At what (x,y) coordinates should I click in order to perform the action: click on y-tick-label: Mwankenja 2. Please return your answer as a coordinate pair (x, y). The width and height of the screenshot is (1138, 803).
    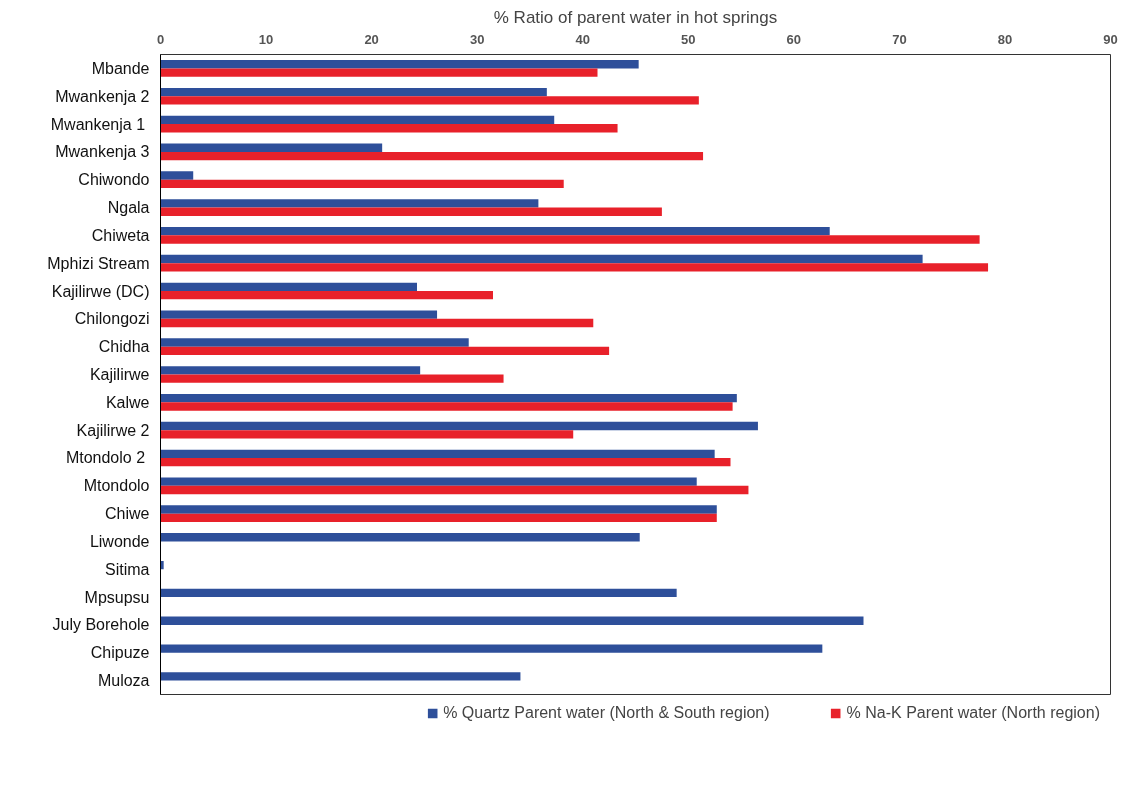
    Looking at the image, I should click on (102, 96).